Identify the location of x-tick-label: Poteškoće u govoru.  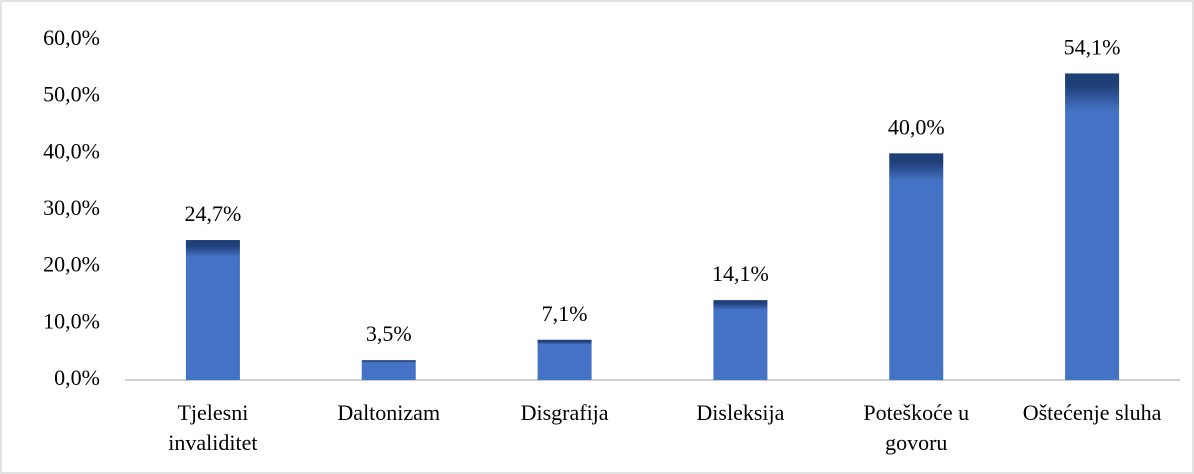
(916, 427).